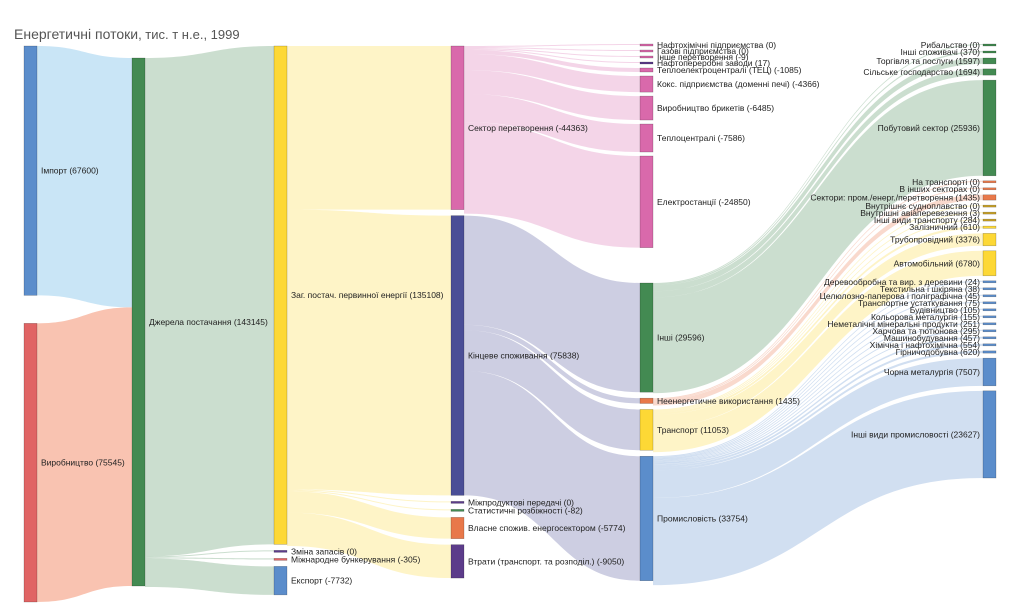 The height and width of the screenshot is (607, 1024). I want to click on sankey-node-petchem, so click(646, 45).